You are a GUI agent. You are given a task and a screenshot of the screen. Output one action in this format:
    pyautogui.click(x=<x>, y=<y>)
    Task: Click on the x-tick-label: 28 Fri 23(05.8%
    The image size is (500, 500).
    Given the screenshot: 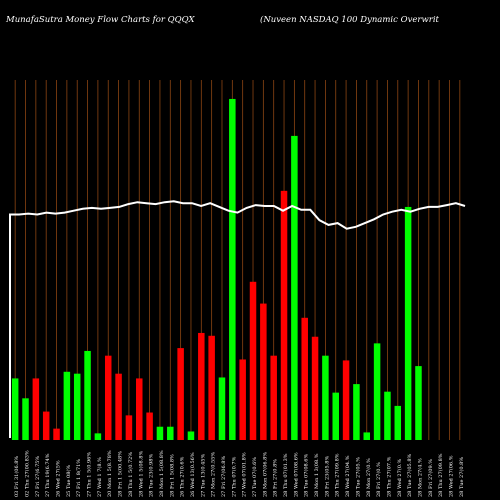 What is the action you would take?
    pyautogui.click(x=326, y=476)
    